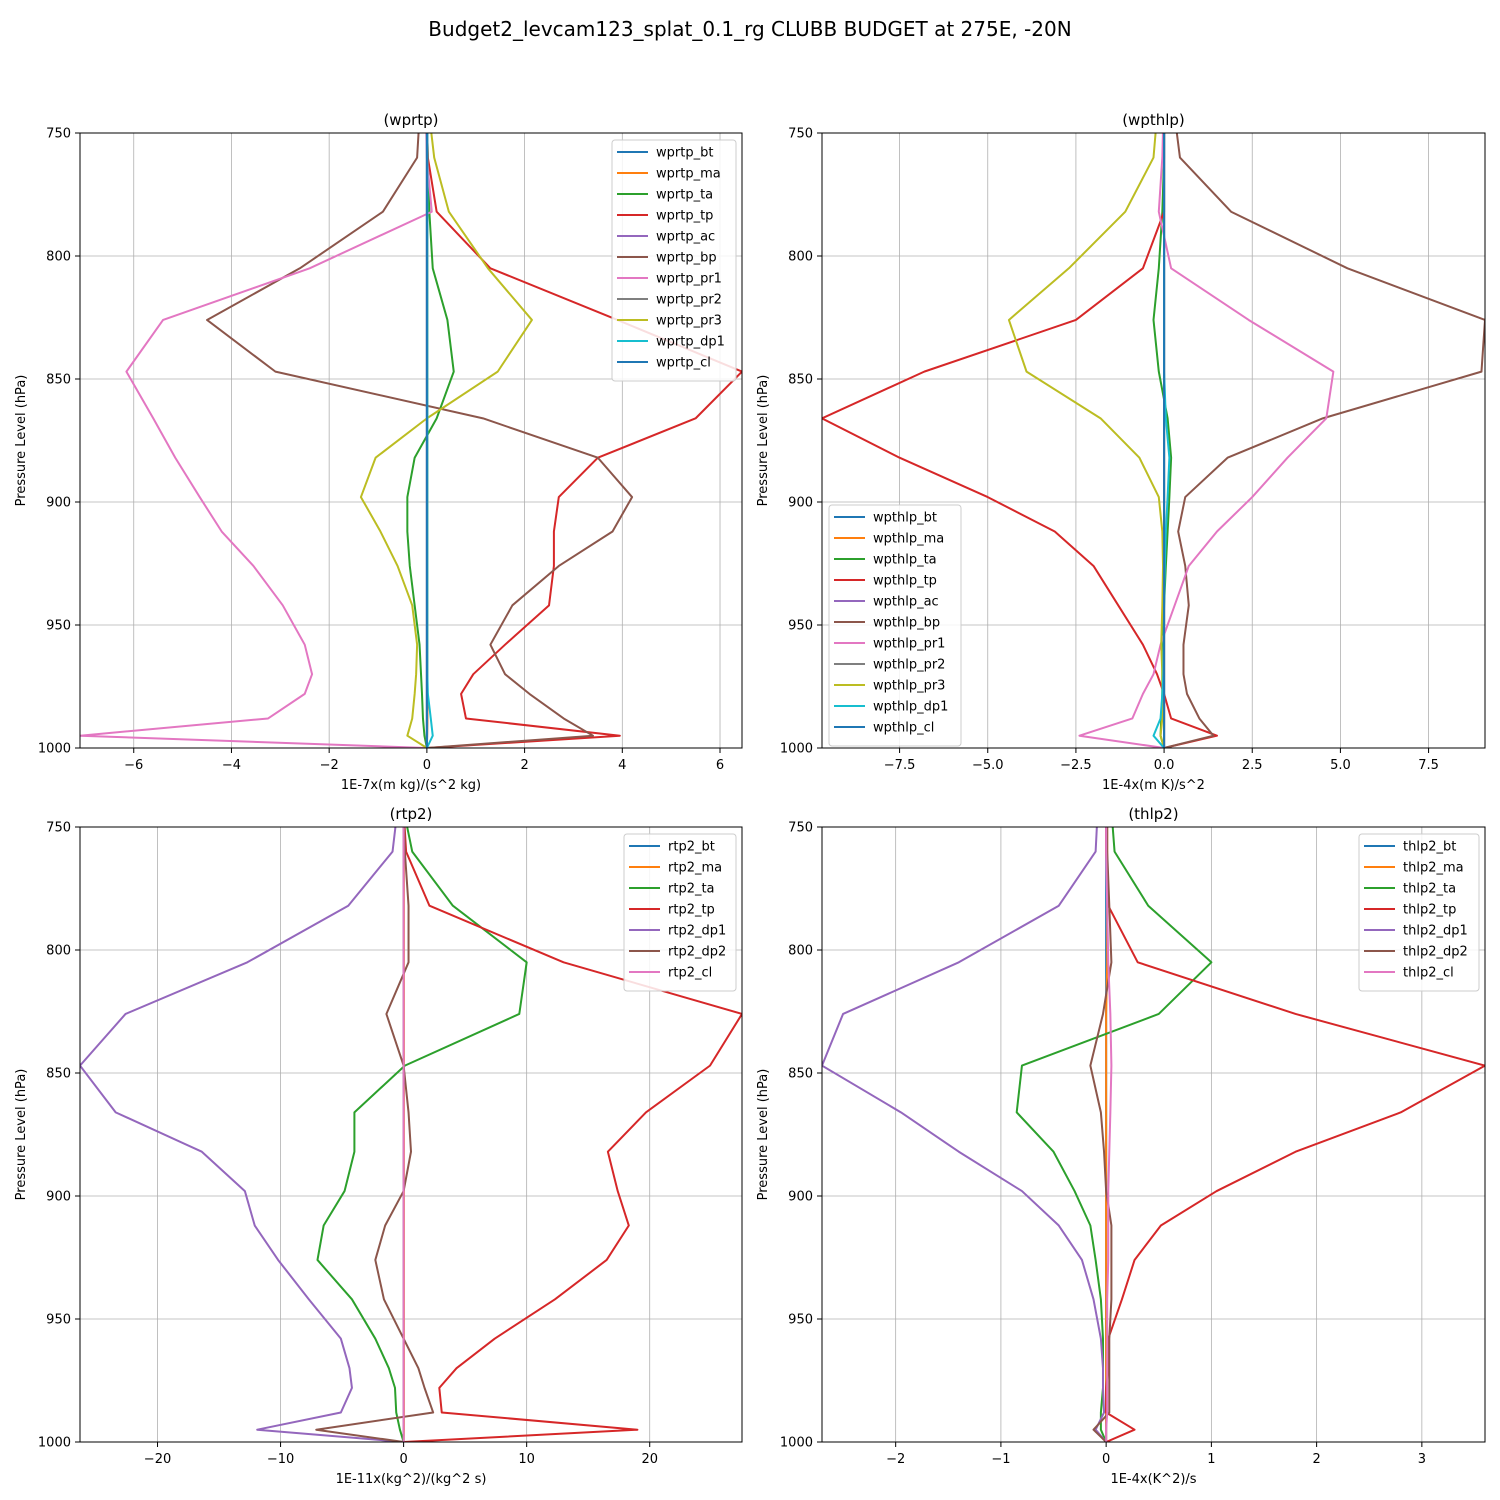  What do you see at coordinates (256, 440) in the screenshot?
I see `series-line-wprtp_pr1` at bounding box center [256, 440].